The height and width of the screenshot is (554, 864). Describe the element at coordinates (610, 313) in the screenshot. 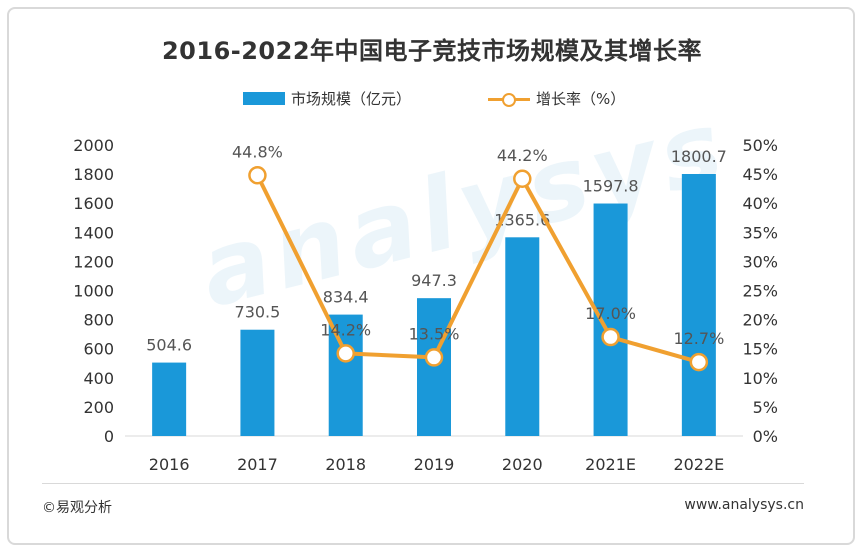

I see `growth-rate-data-label: 17.0%` at that location.